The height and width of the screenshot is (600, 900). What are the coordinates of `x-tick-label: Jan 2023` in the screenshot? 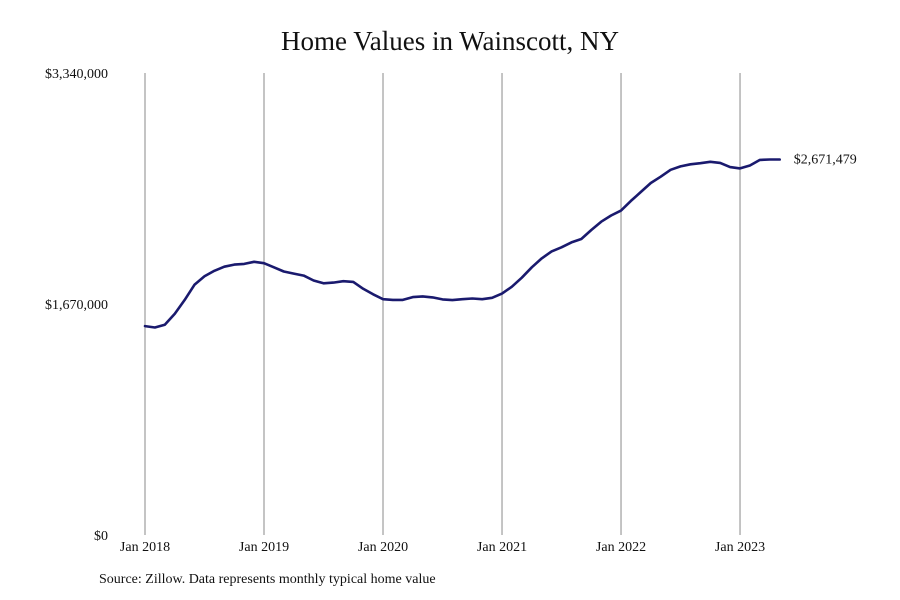 It's located at (740, 547).